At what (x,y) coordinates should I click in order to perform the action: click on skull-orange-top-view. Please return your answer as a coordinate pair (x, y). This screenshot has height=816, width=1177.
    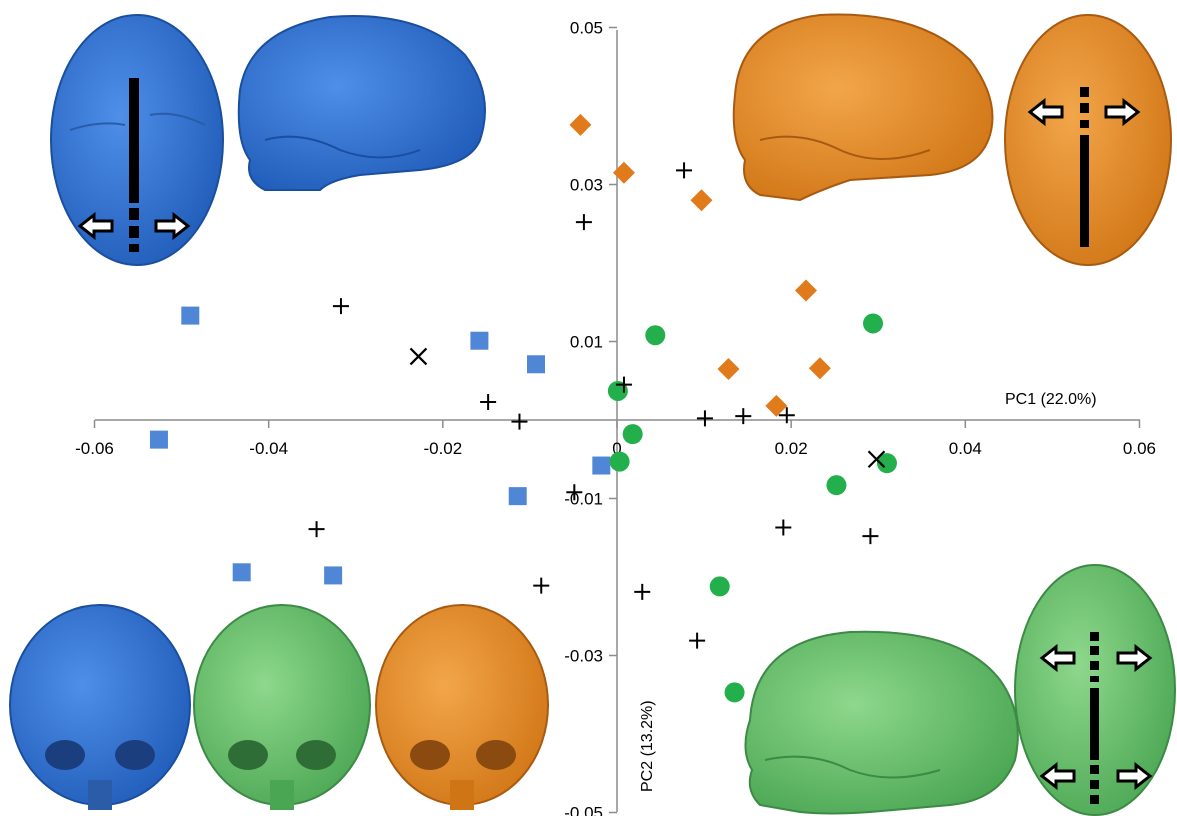
    Looking at the image, I should click on (1088, 140).